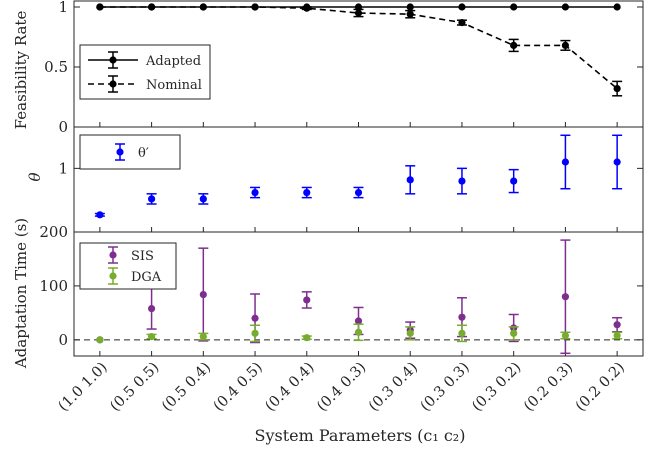 The height and width of the screenshot is (456, 662). Describe the element at coordinates (130, 152) in the screenshot. I see `legend-theta` at that location.